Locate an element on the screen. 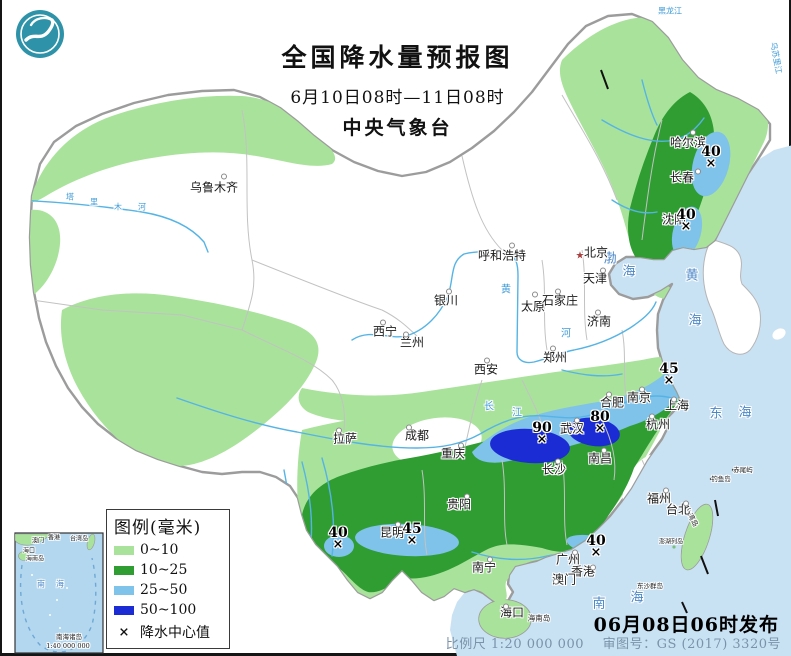 The height and width of the screenshot is (656, 791). city-name: 重庆 is located at coordinates (453, 453).